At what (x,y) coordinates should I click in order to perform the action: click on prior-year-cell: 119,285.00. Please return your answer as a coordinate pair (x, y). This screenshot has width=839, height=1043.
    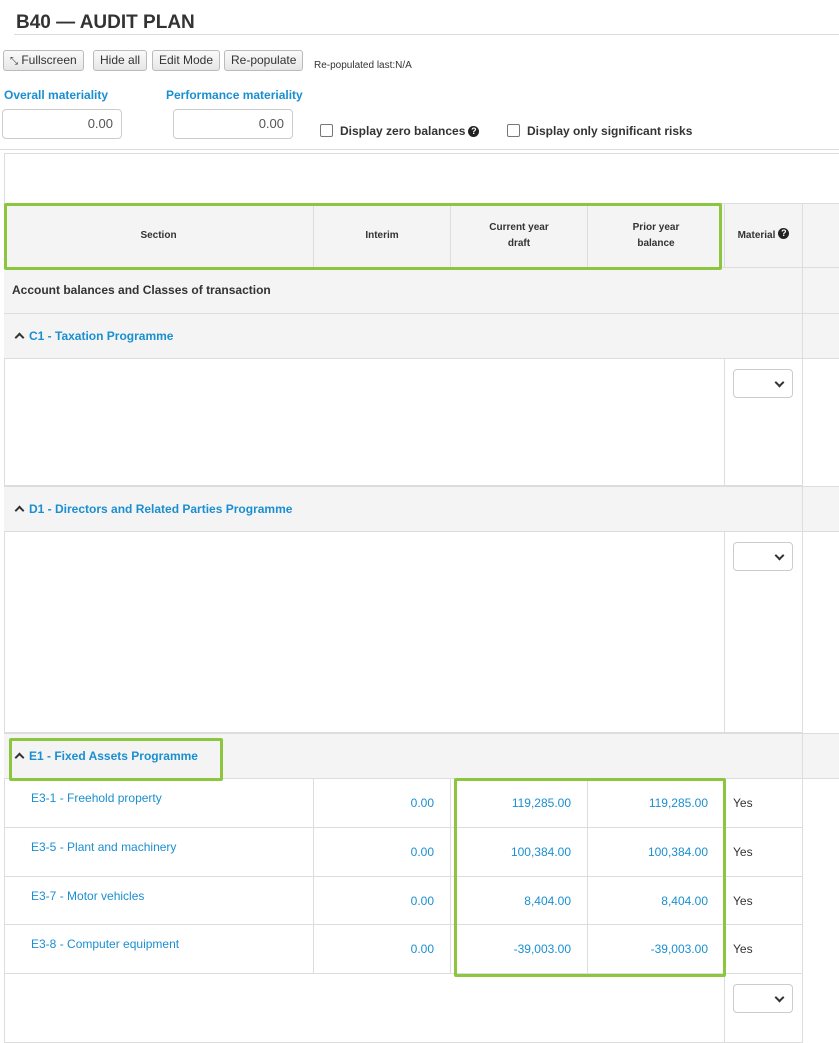
    Looking at the image, I should click on (656, 803).